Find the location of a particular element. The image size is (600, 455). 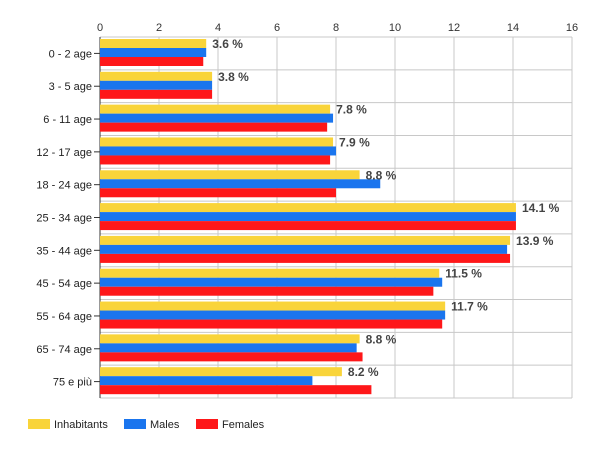

legend-label: Males is located at coordinates (165, 425).